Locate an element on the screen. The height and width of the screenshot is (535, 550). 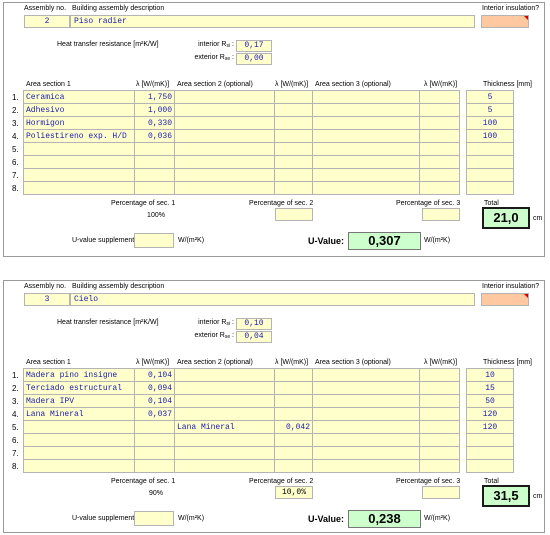
lambda-1-cell: 0,037 is located at coordinates (154, 414).